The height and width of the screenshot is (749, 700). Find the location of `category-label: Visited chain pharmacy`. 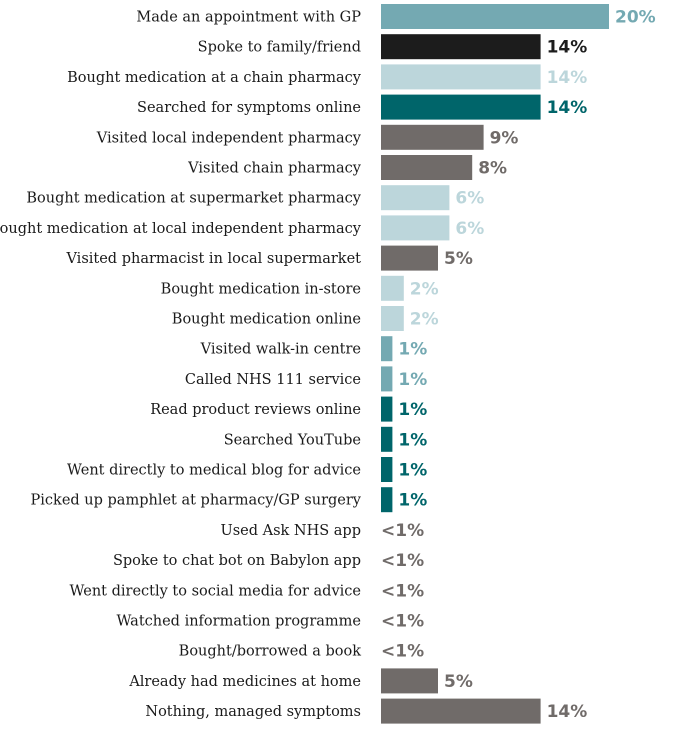

category-label: Visited chain pharmacy is located at coordinates (274, 169).